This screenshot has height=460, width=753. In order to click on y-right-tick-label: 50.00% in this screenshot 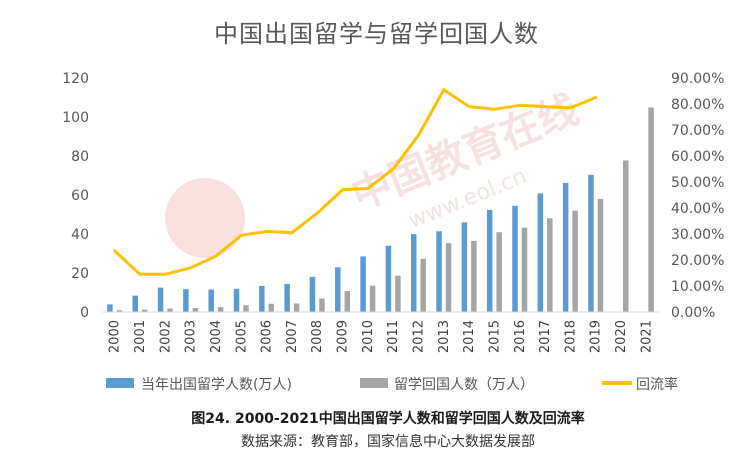, I will do `click(697, 183)`.